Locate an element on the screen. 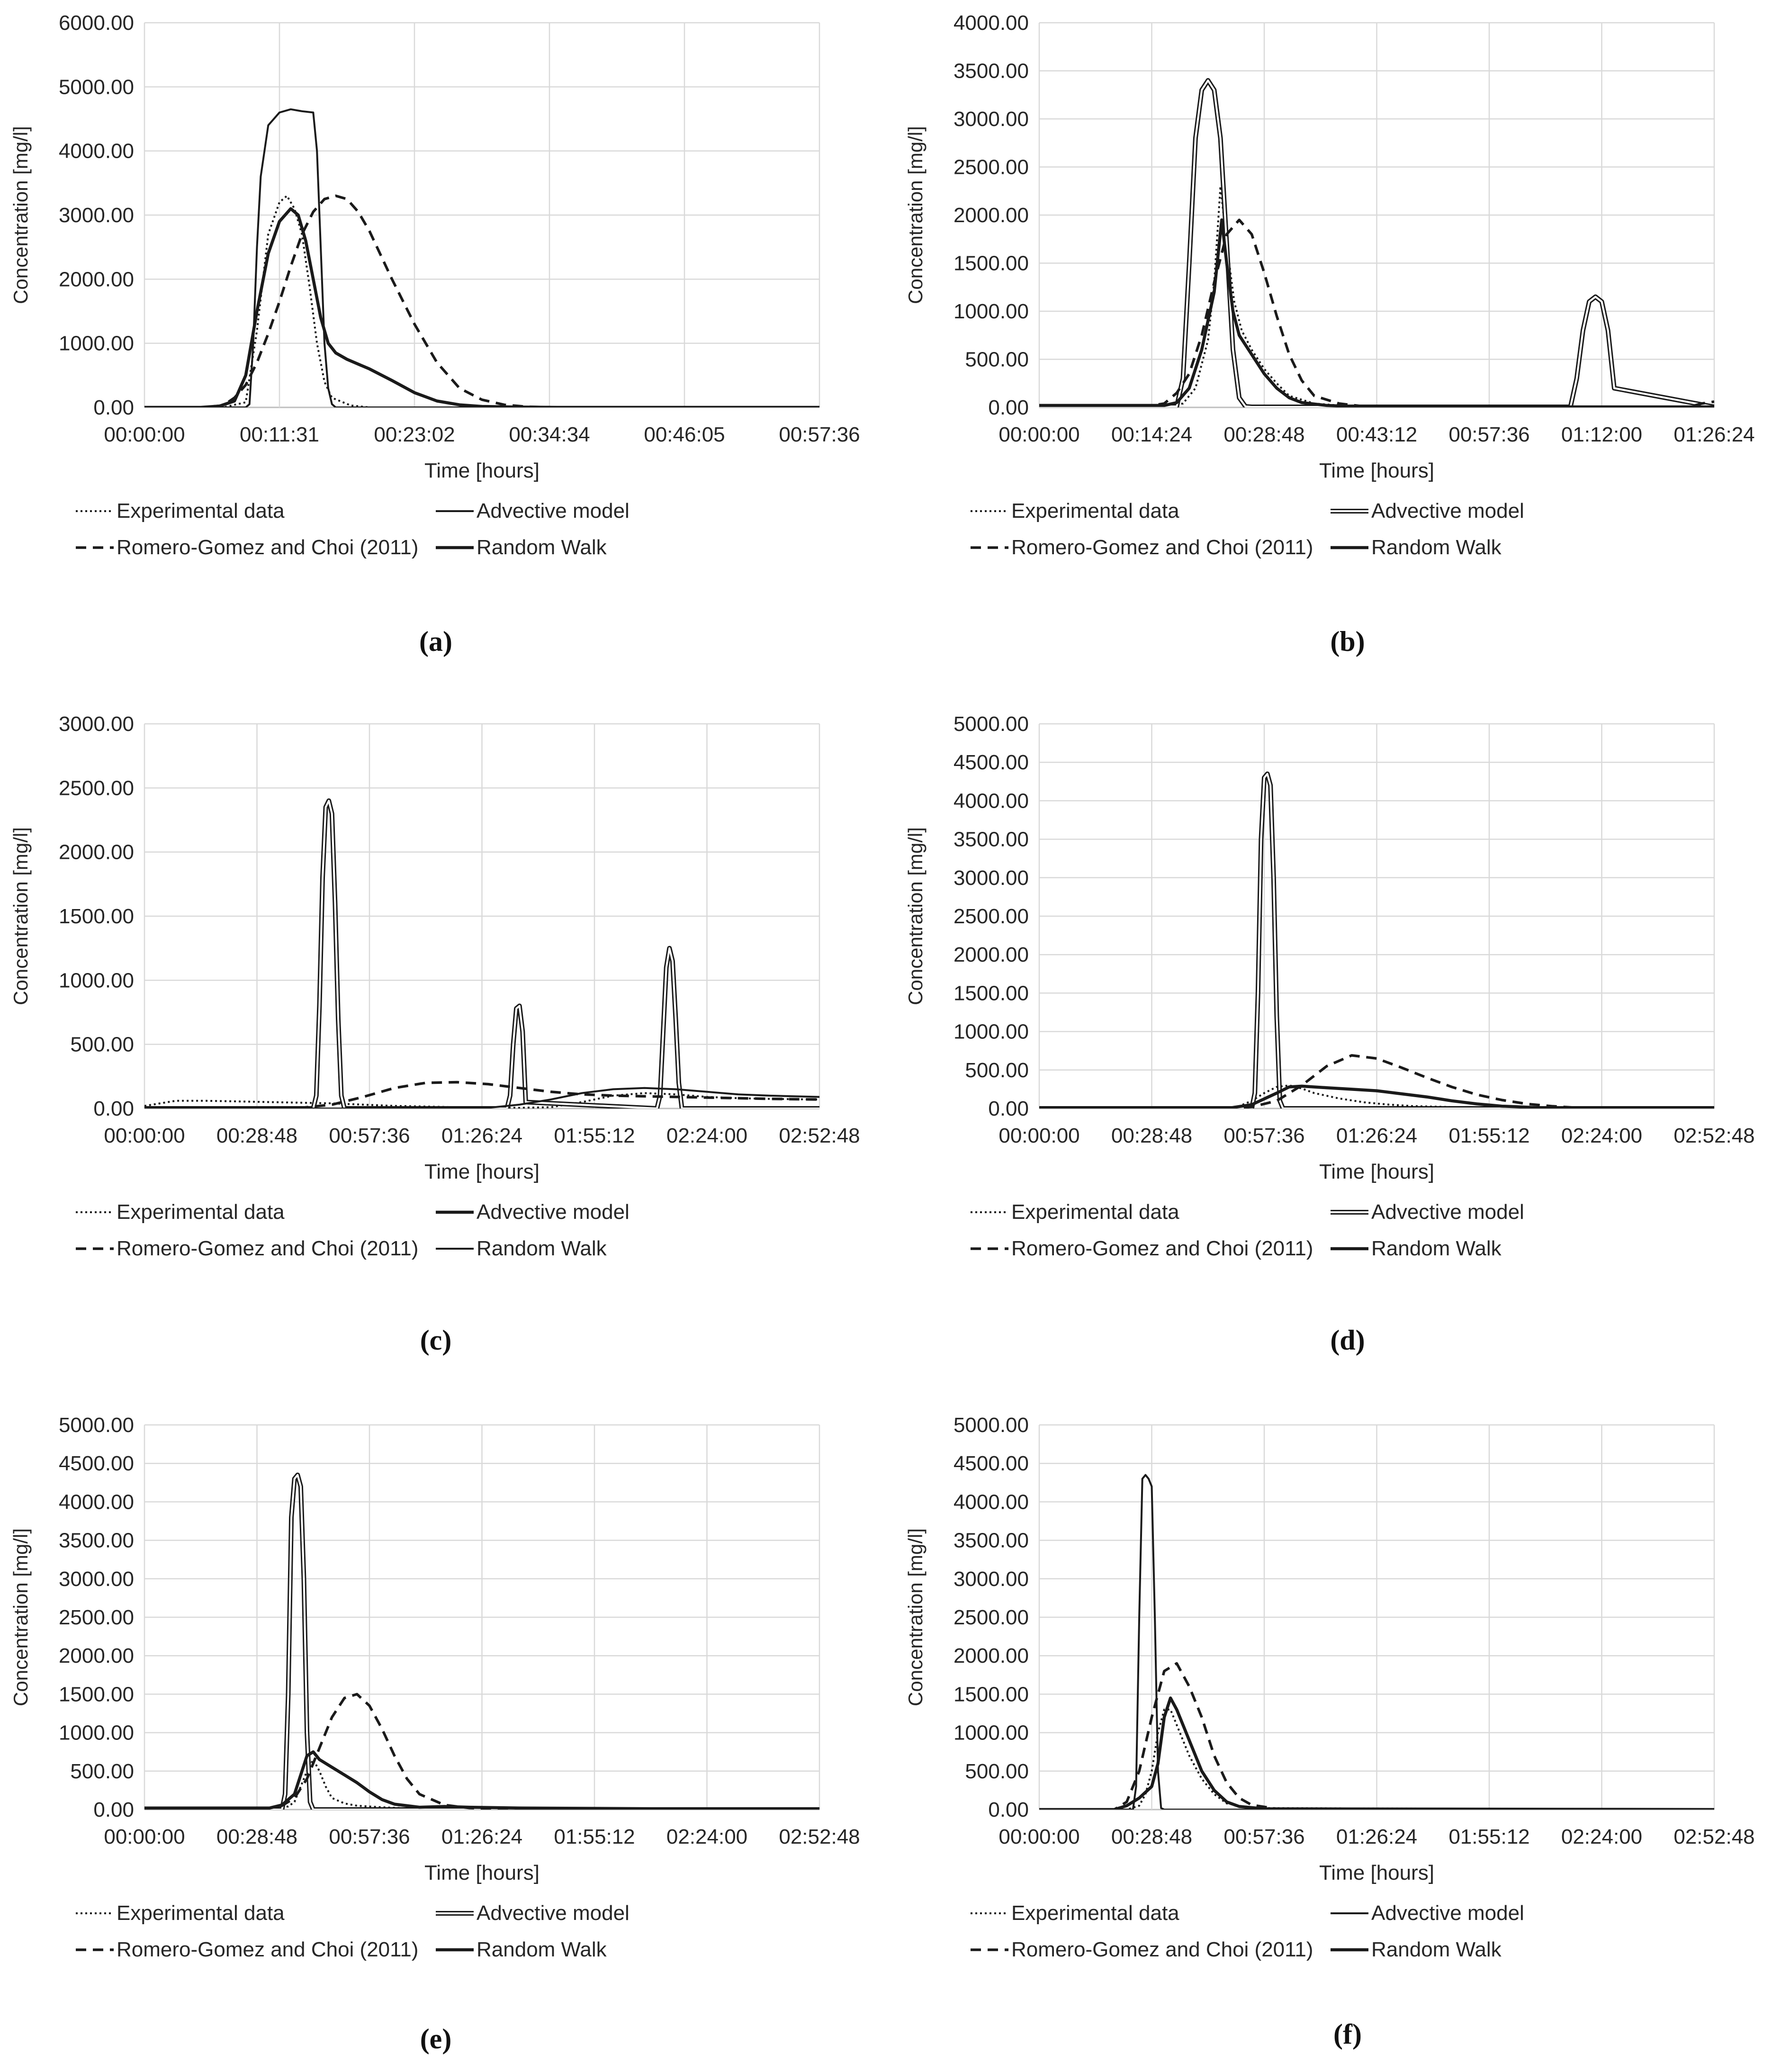  chart-d-x-tick-label: 00:28:48 is located at coordinates (1152, 1135).